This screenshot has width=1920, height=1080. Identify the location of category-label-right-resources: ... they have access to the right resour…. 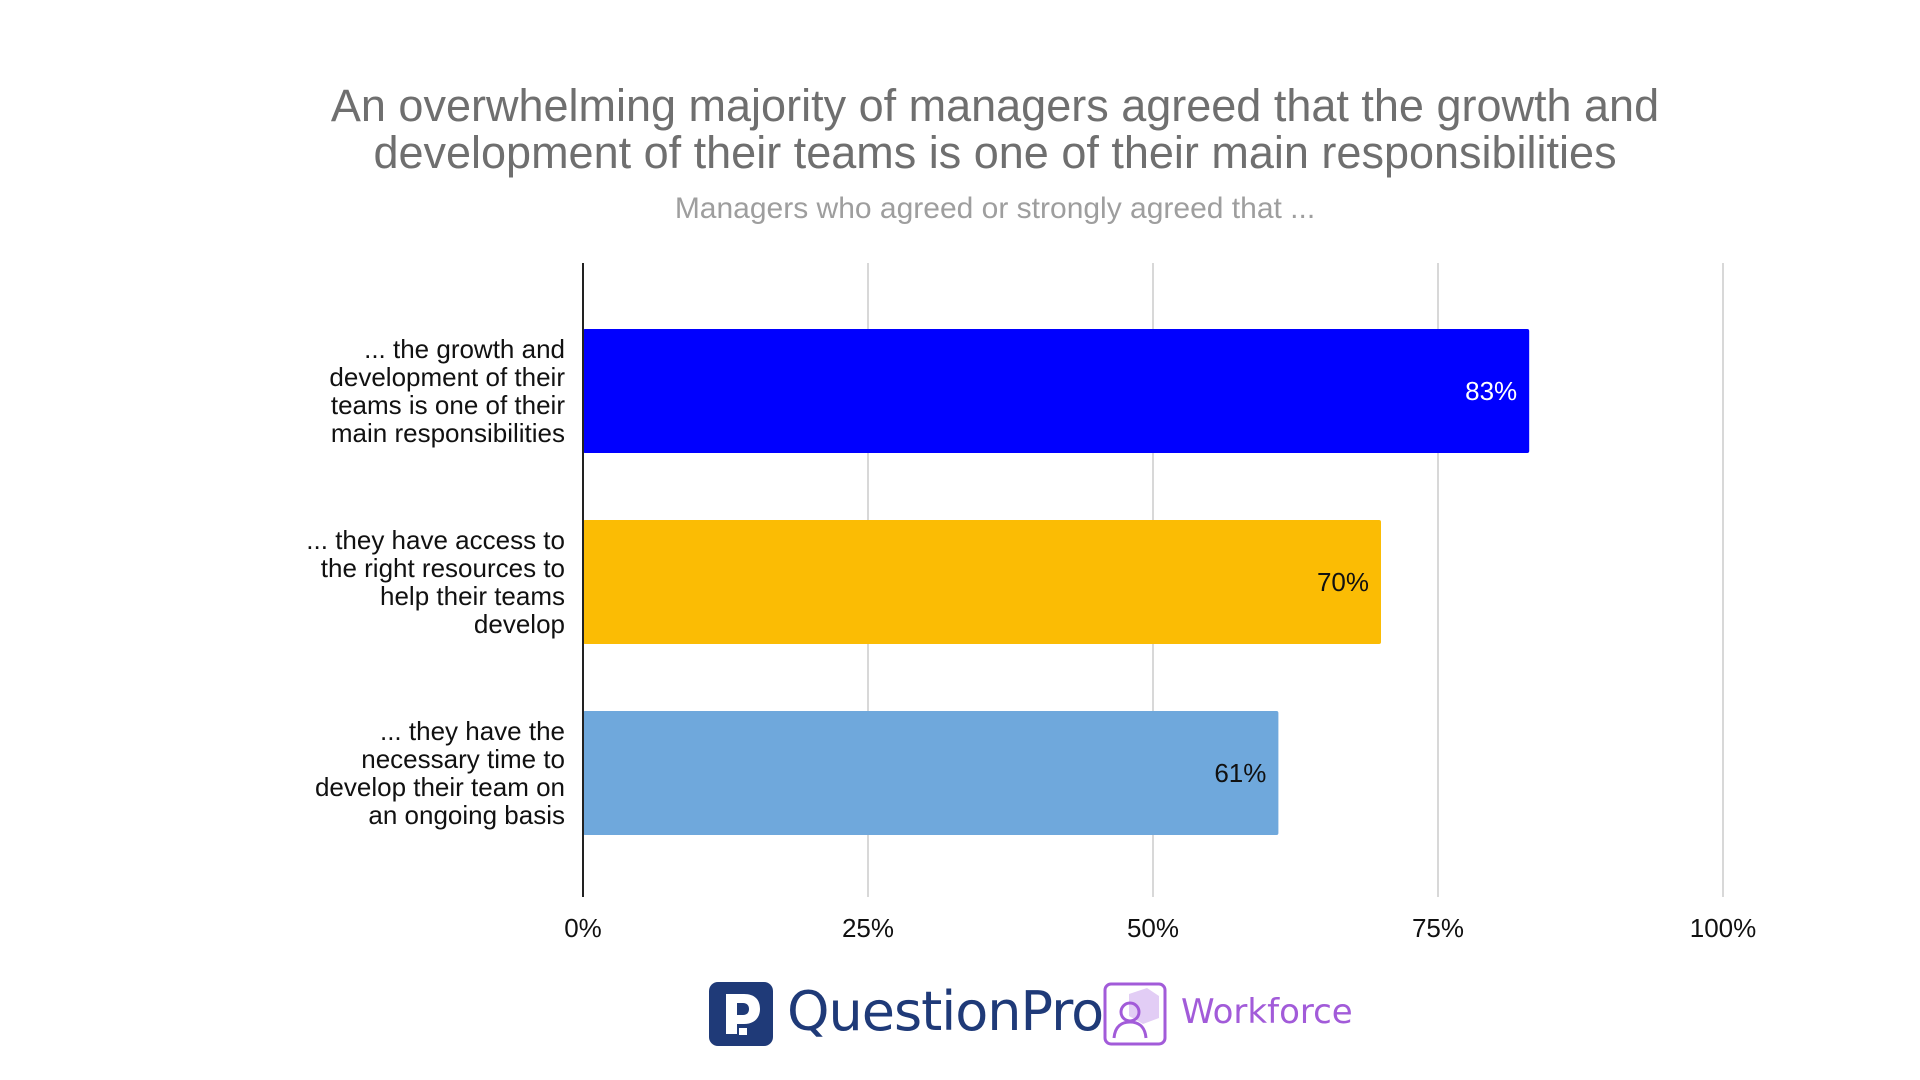
(372, 582).